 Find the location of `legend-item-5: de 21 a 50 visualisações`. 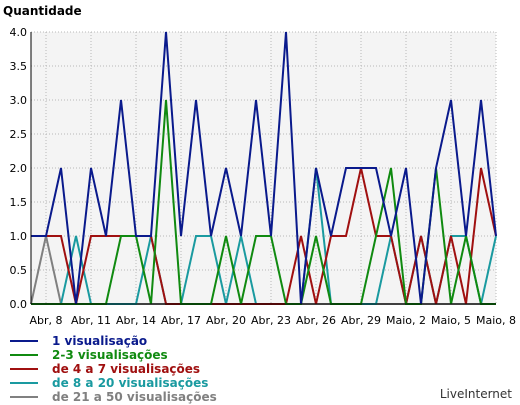

legend-item-5: de 21 a 50 visualisações is located at coordinates (113, 397).